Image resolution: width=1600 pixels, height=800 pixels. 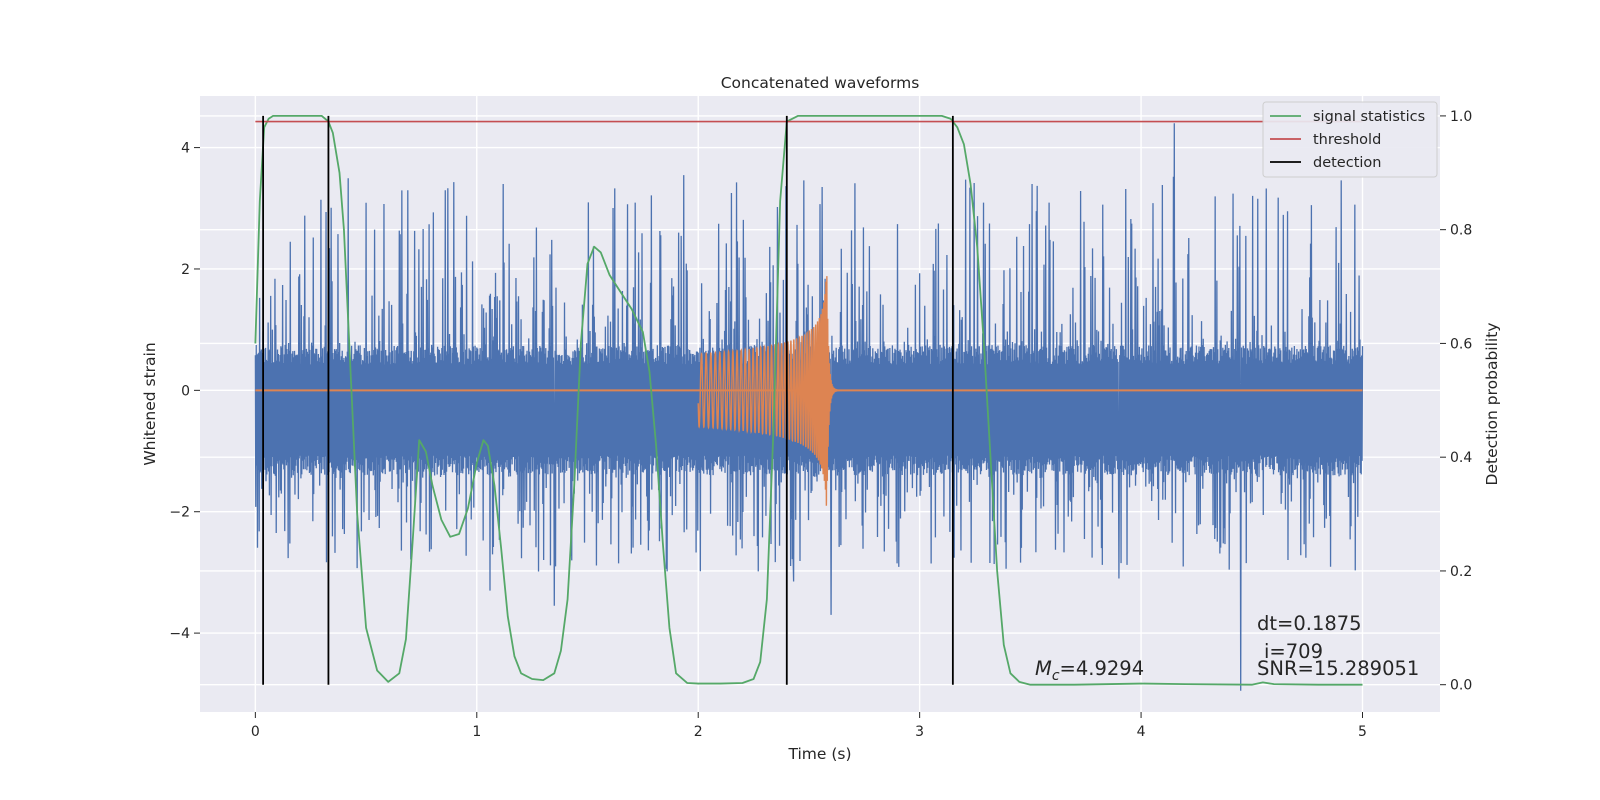 What do you see at coordinates (1461, 458) in the screenshot?
I see `y-tick-label-right: 0.4` at bounding box center [1461, 458].